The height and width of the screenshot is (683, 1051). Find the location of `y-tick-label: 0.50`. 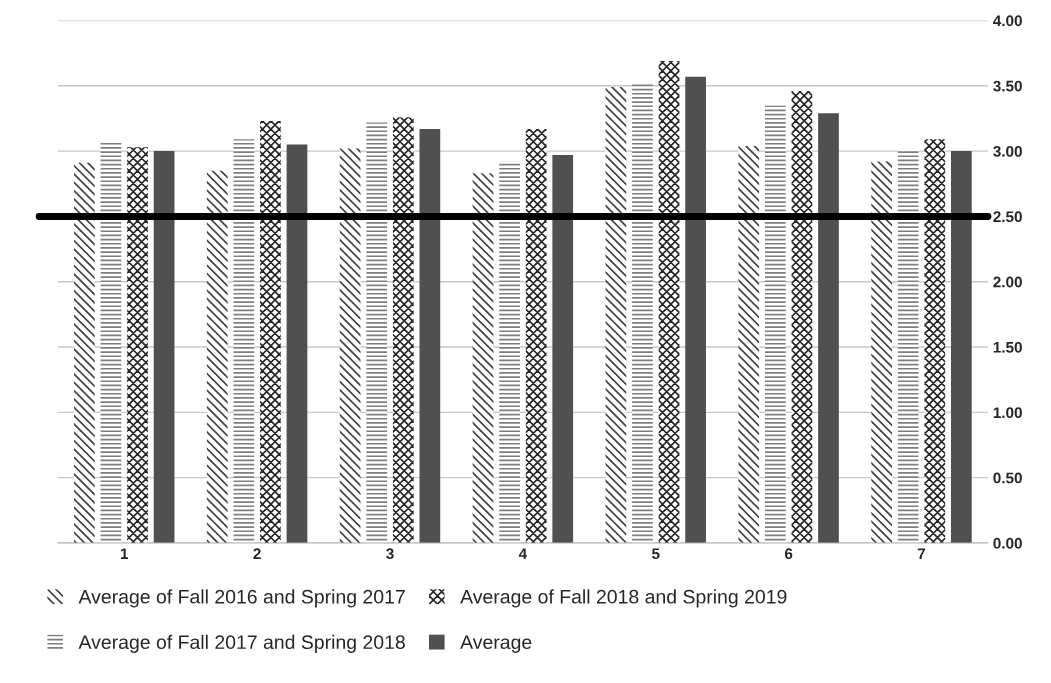

y-tick-label: 0.50 is located at coordinates (1007, 478).